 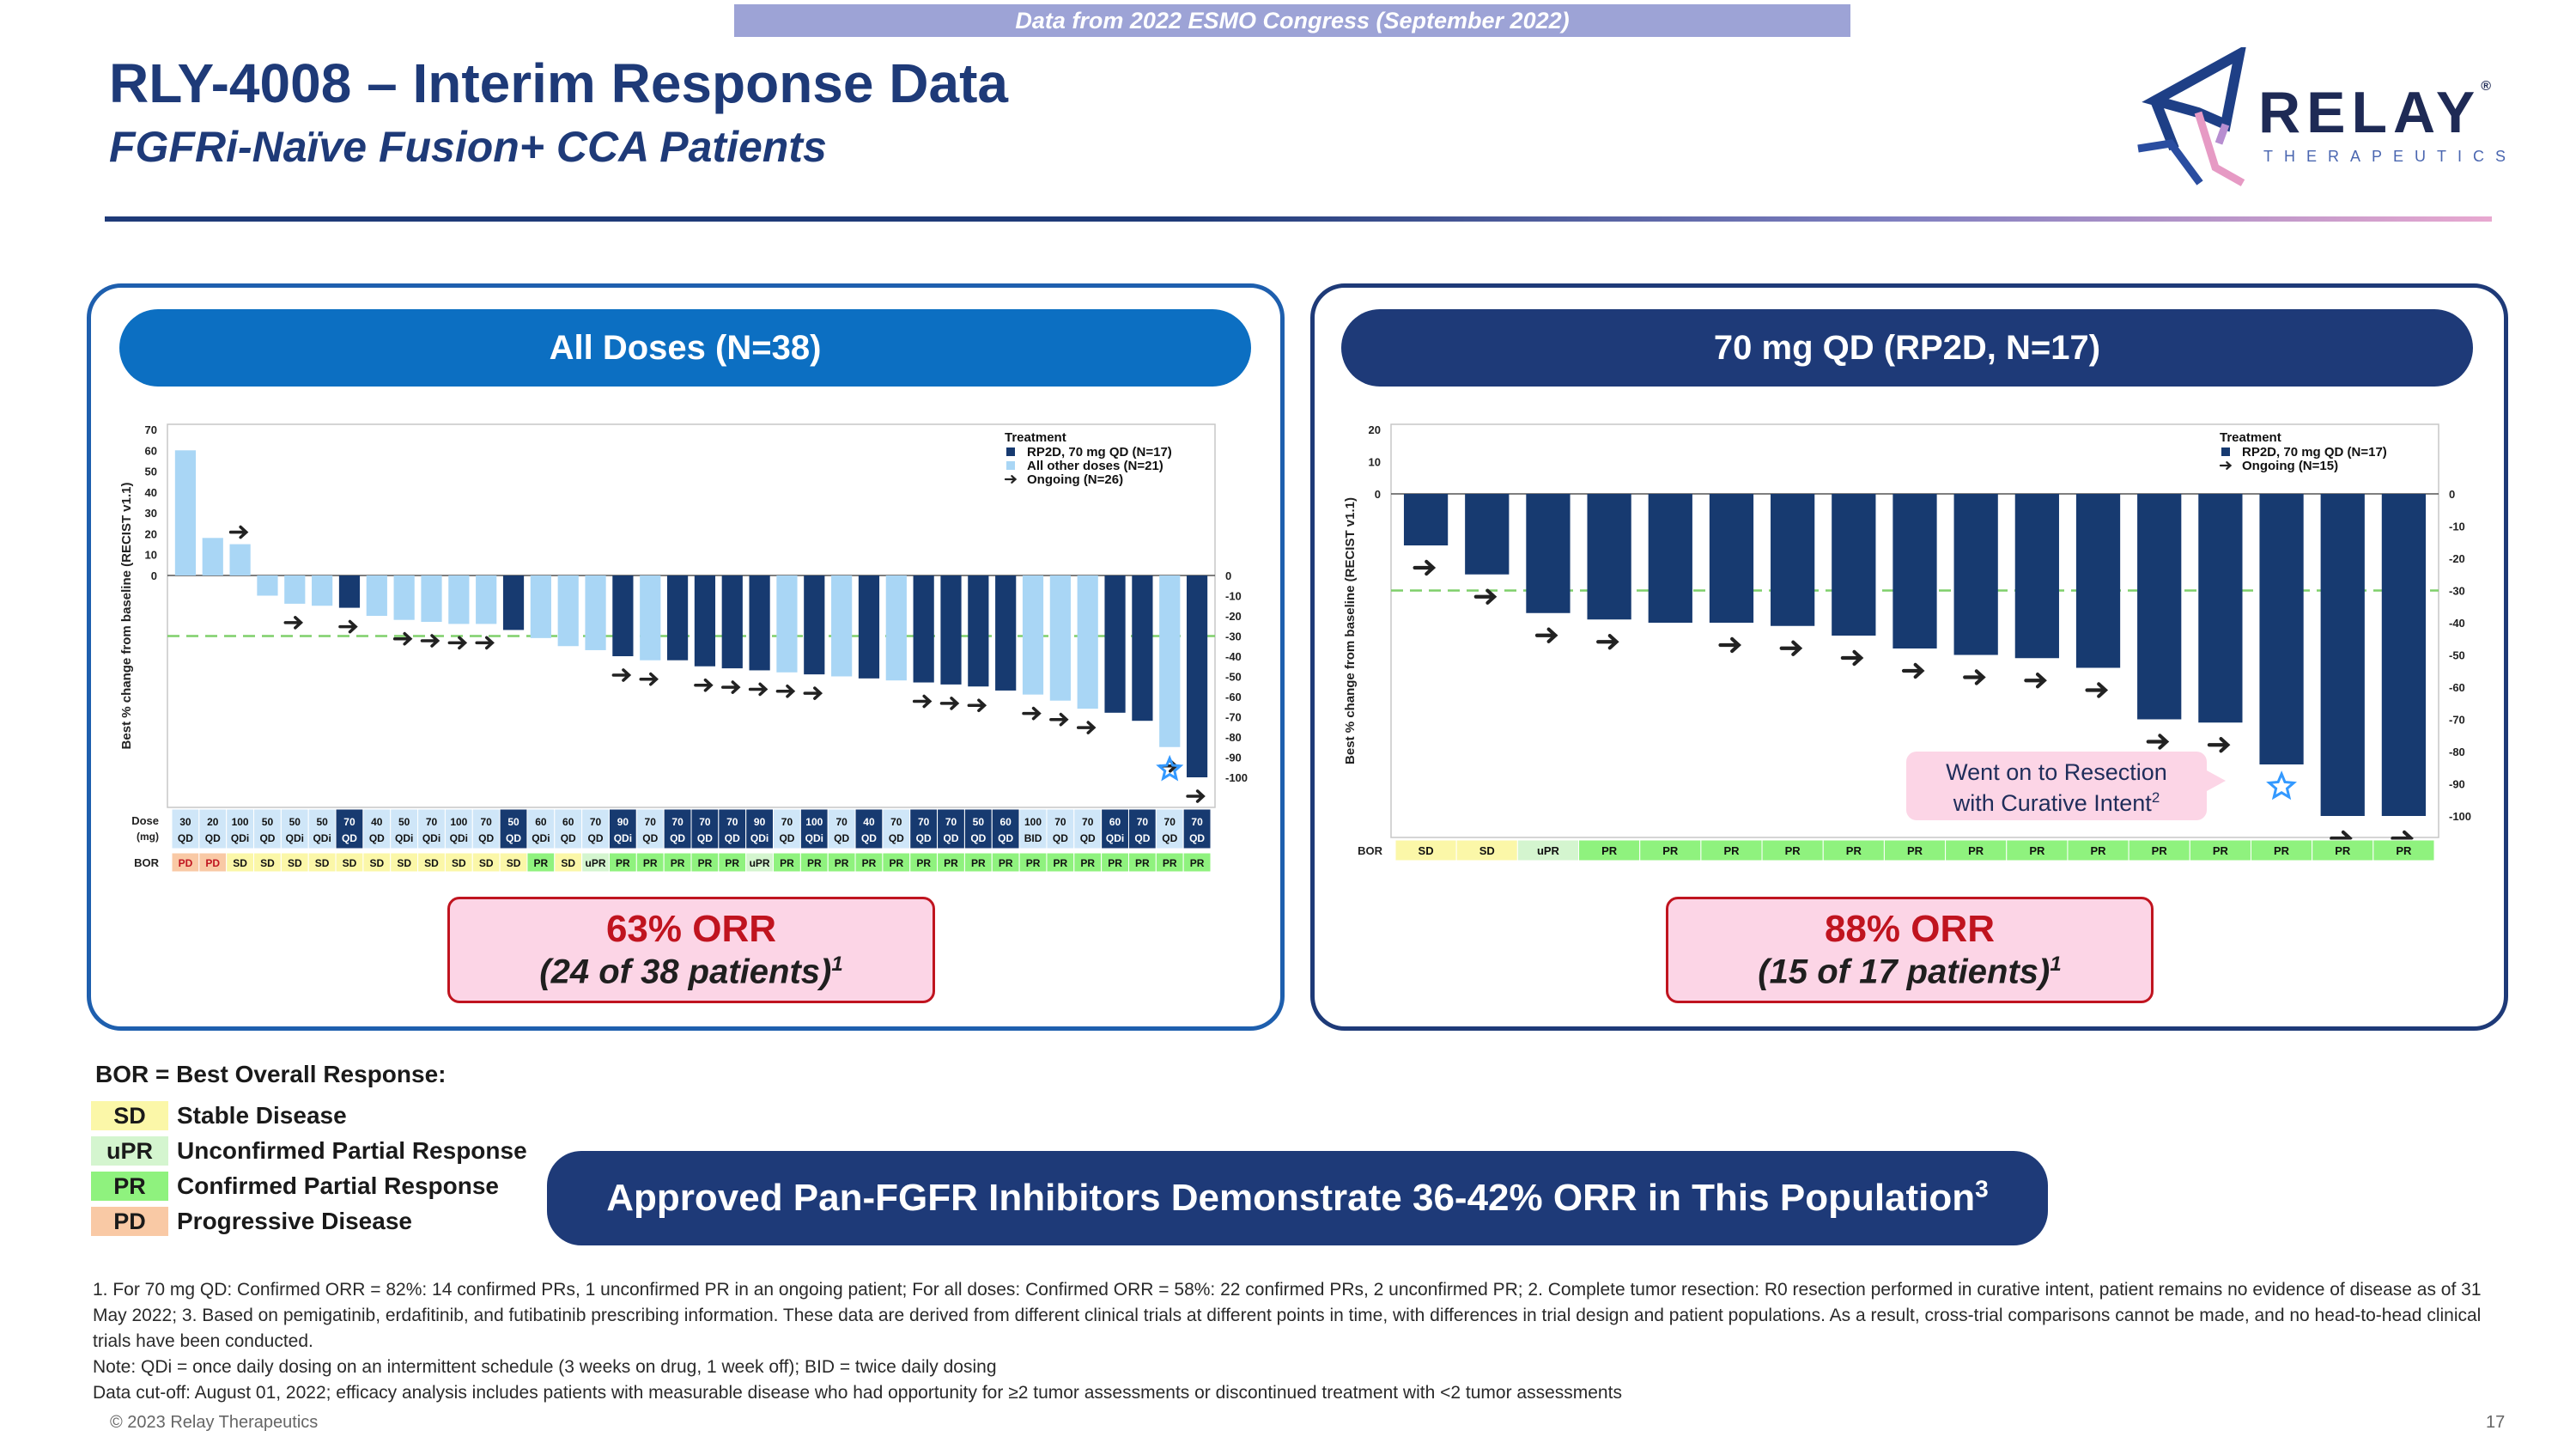 What do you see at coordinates (213, 822) in the screenshot?
I see `dose-value: 20` at bounding box center [213, 822].